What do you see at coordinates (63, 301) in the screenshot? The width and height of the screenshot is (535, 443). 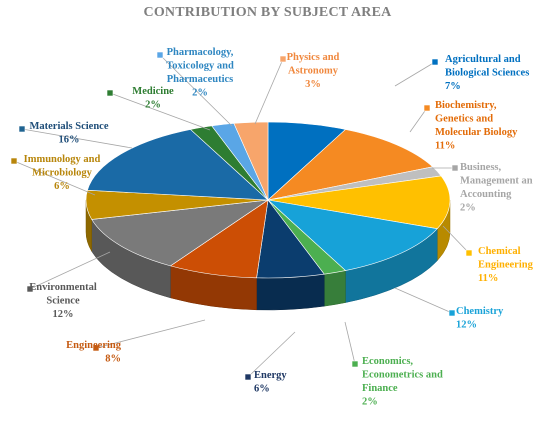 I see `slice-label-8: Environmental Science 12%` at bounding box center [63, 301].